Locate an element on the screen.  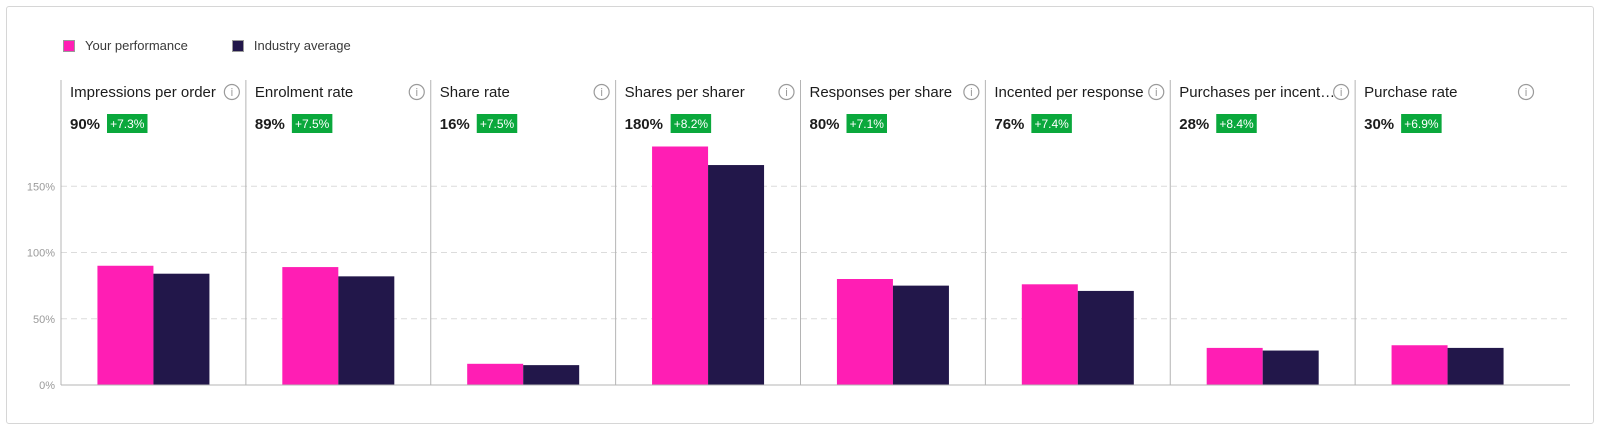
panel-title: Enrolment rate is located at coordinates (304, 92).